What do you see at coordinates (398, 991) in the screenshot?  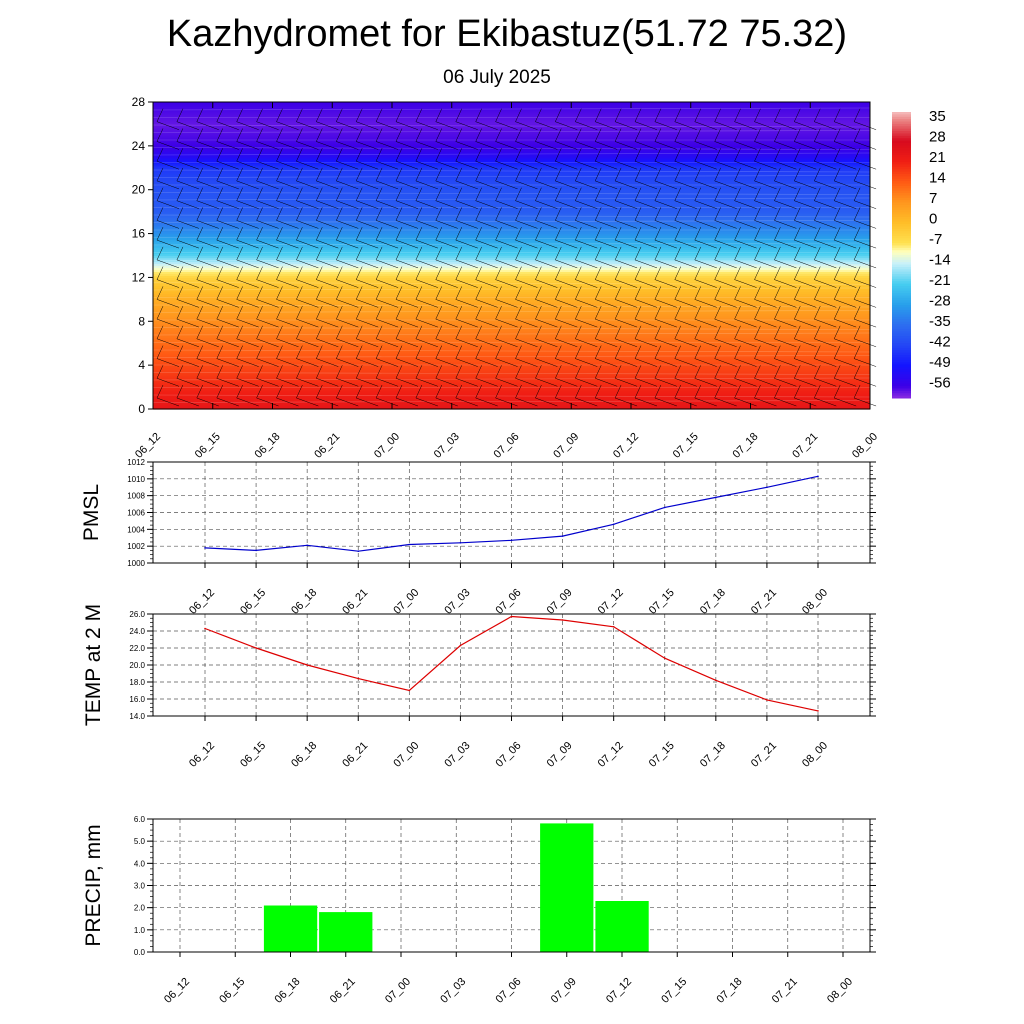 I see `x-tick-label: 07_00` at bounding box center [398, 991].